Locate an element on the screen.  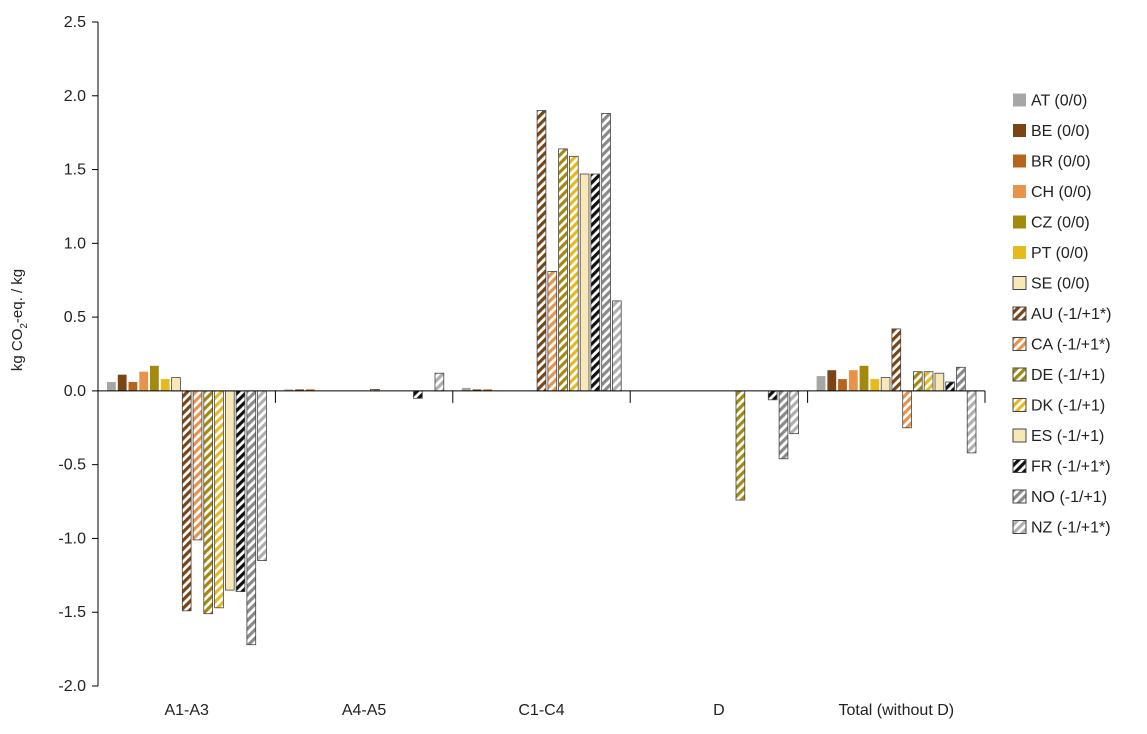
legend-item: AT (0/0) is located at coordinates (1050, 101).